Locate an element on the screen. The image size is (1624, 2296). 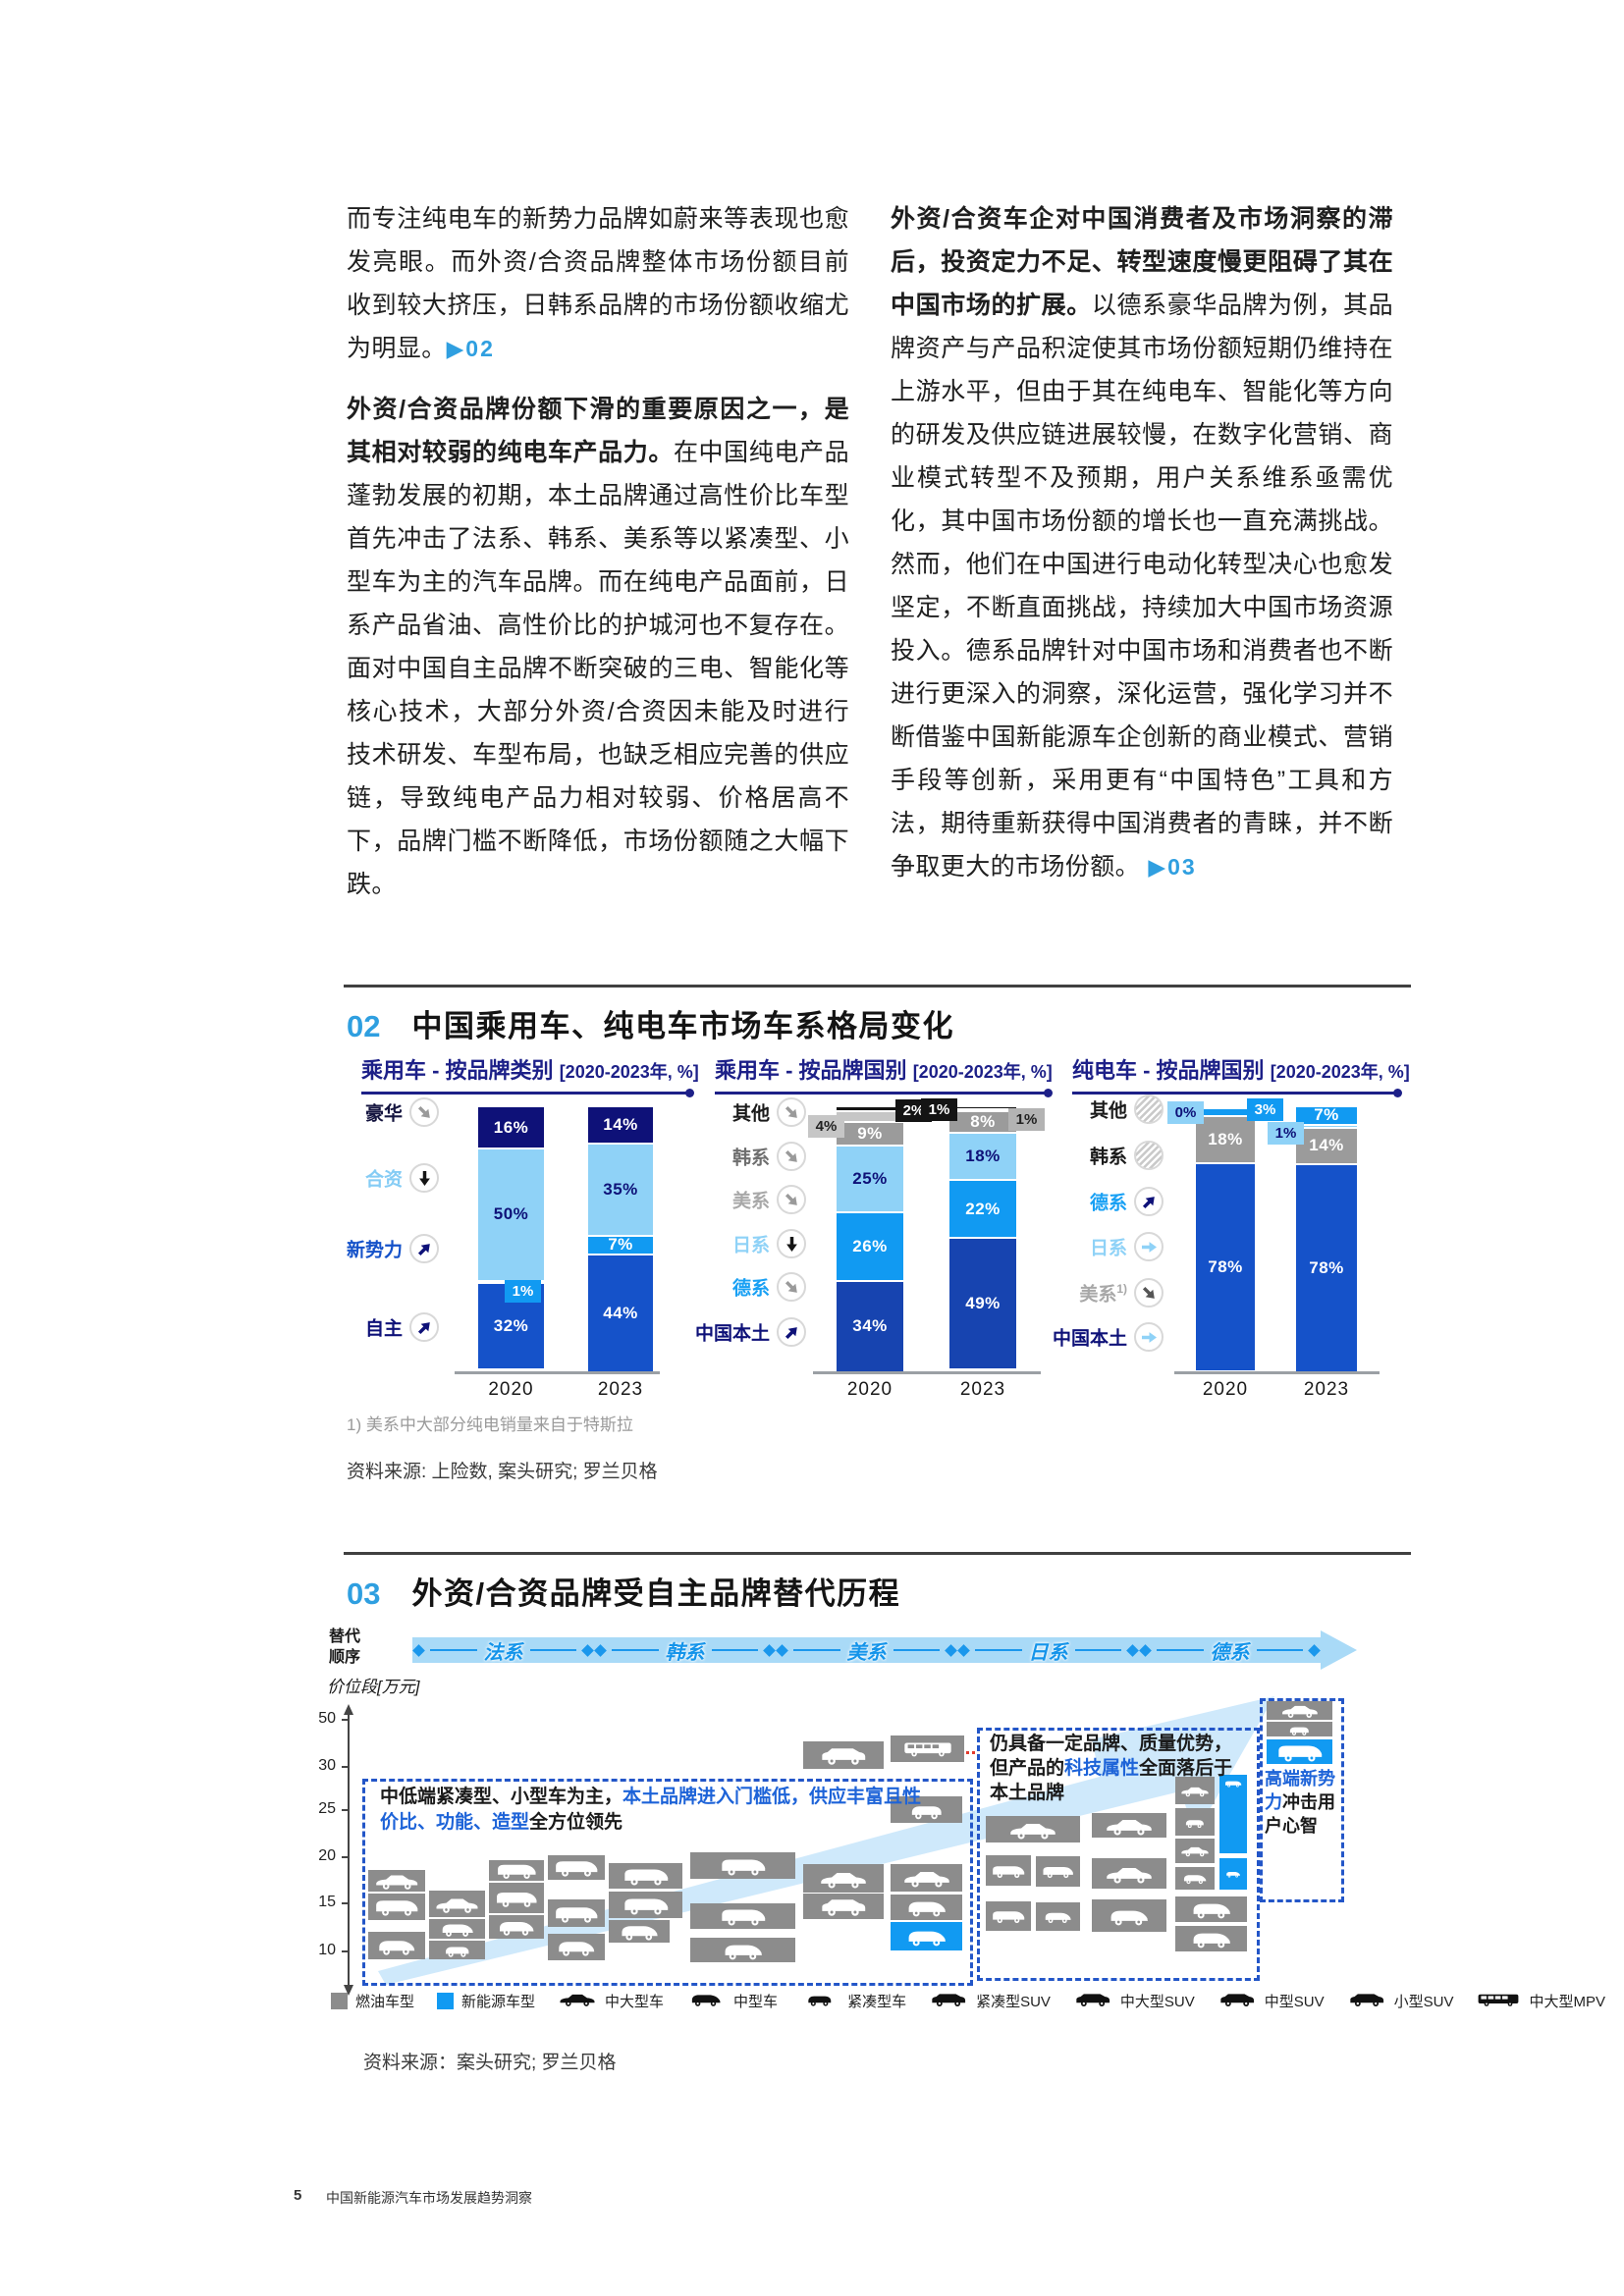
bar-segment-德系 is located at coordinates (1225, 1113).